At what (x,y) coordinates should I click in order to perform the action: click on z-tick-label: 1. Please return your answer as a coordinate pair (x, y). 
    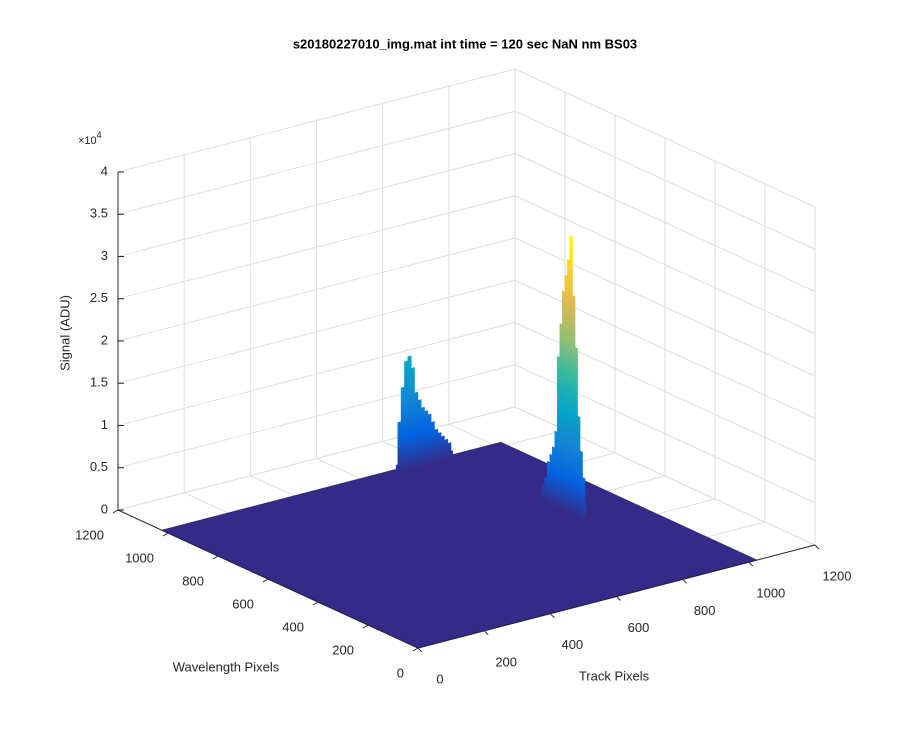
    Looking at the image, I should click on (104, 424).